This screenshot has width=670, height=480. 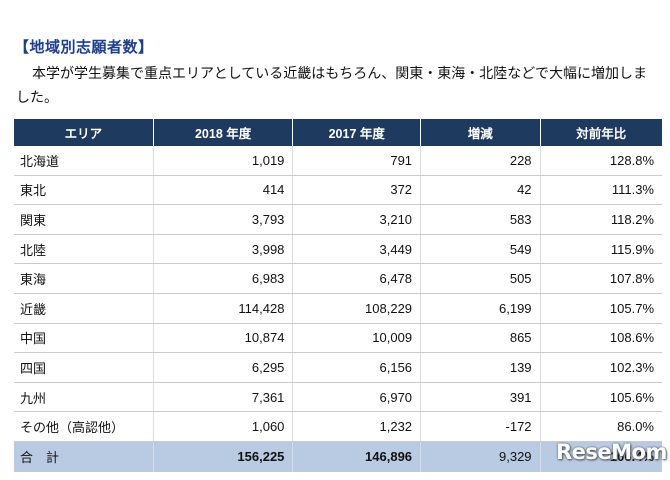 What do you see at coordinates (480, 161) in the screenshot?
I see `cell-diff: 228` at bounding box center [480, 161].